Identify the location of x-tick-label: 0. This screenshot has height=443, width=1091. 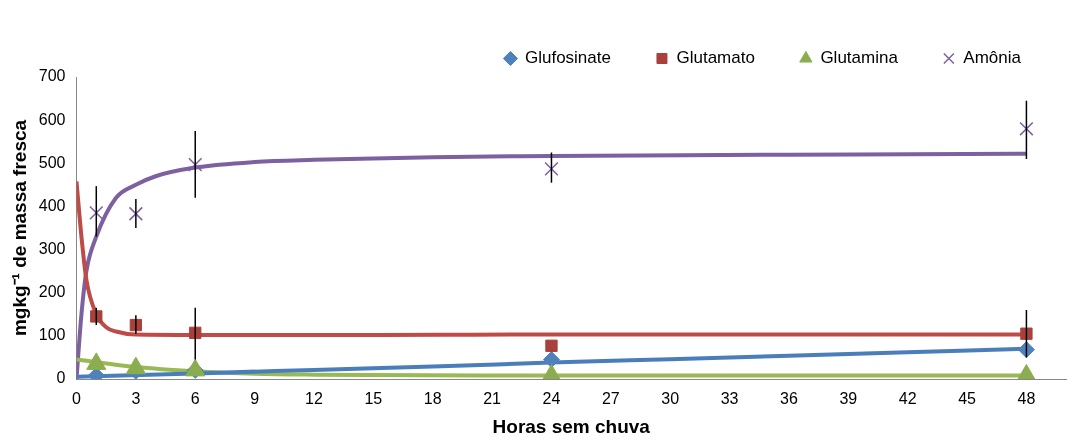
(77, 399).